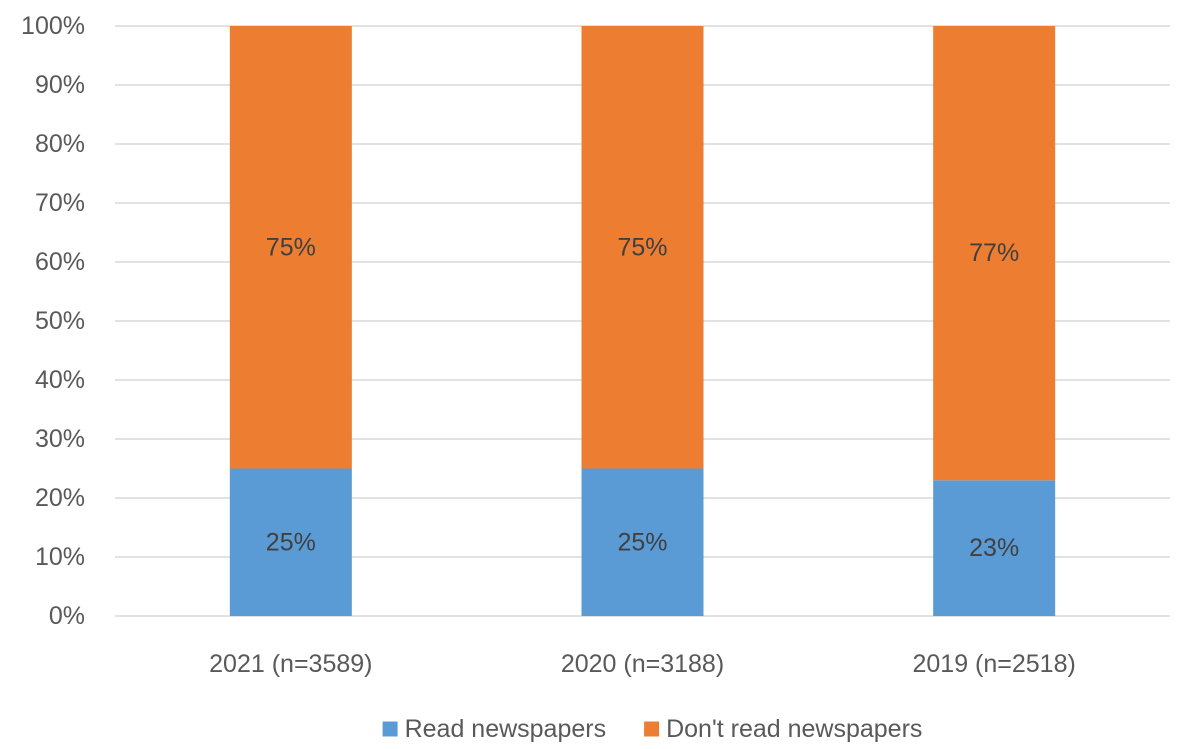 This screenshot has height=749, width=1189. Describe the element at coordinates (53, 26) in the screenshot. I see `y-tick-label: 100%` at that location.